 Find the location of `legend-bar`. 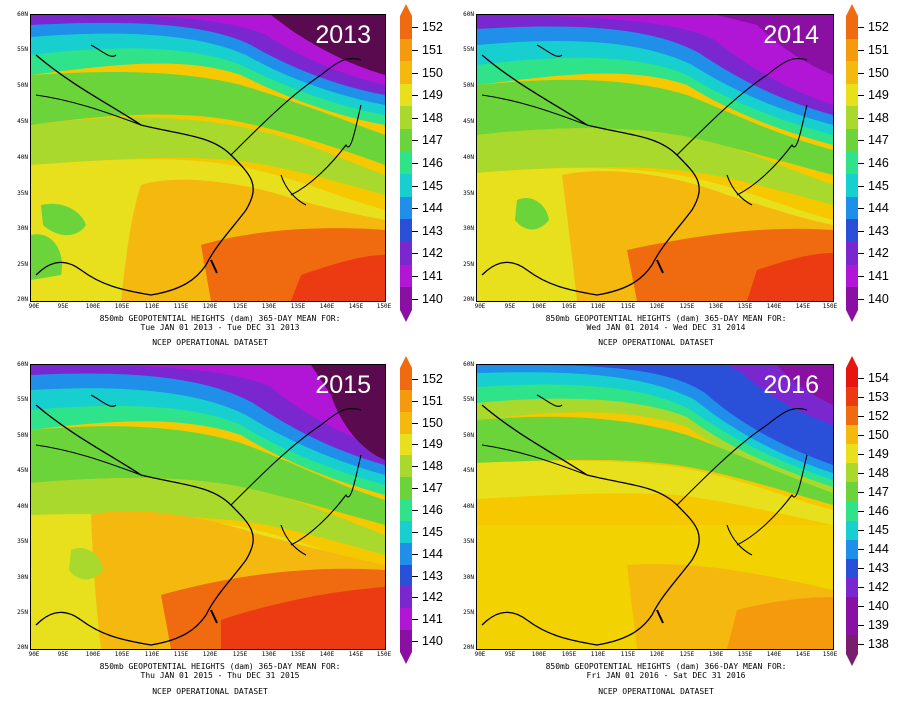

legend-bar is located at coordinates (852, 163).